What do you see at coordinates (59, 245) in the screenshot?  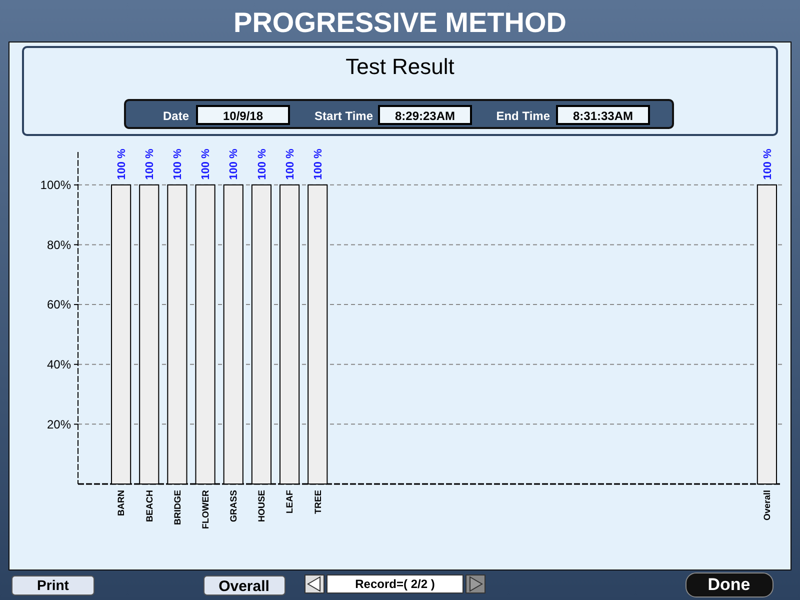 I see `y-tick-label: 80%` at bounding box center [59, 245].